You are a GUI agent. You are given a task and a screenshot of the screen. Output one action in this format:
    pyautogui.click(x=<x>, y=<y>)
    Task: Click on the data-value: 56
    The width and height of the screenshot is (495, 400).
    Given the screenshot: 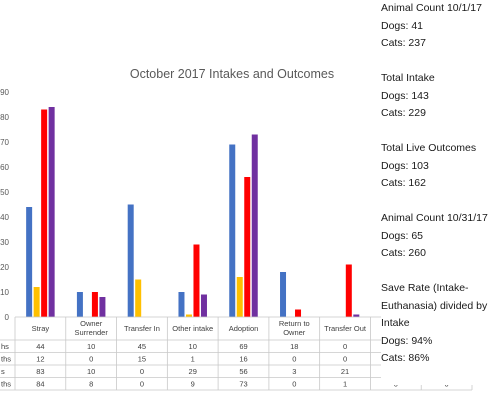 What is the action you would take?
    pyautogui.click(x=243, y=371)
    